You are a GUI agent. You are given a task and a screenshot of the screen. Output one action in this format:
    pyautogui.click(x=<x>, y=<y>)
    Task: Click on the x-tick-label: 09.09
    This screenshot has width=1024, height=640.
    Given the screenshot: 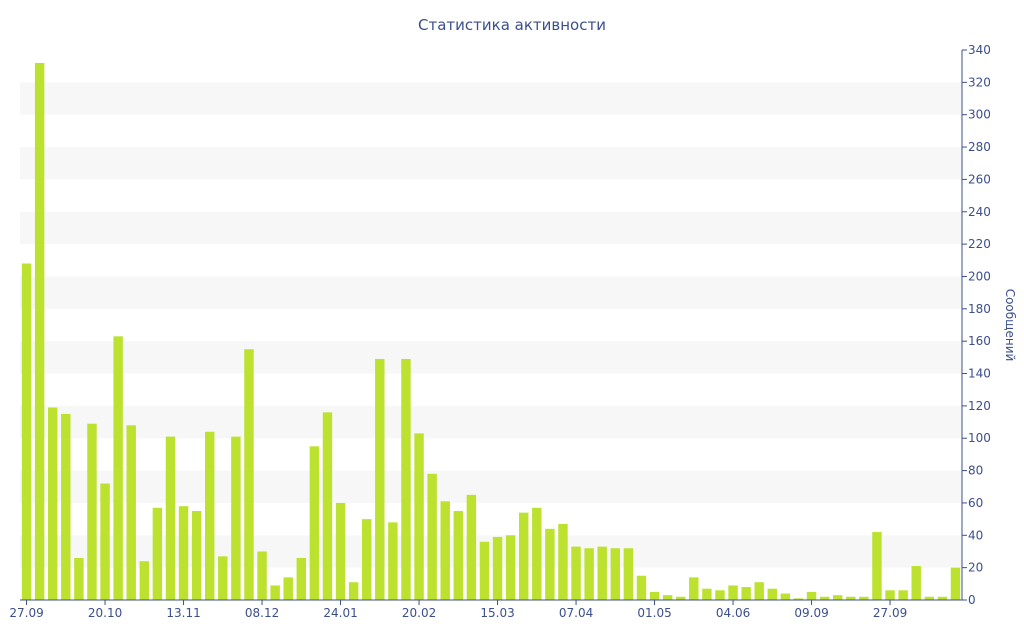 What is the action you would take?
    pyautogui.click(x=811, y=613)
    